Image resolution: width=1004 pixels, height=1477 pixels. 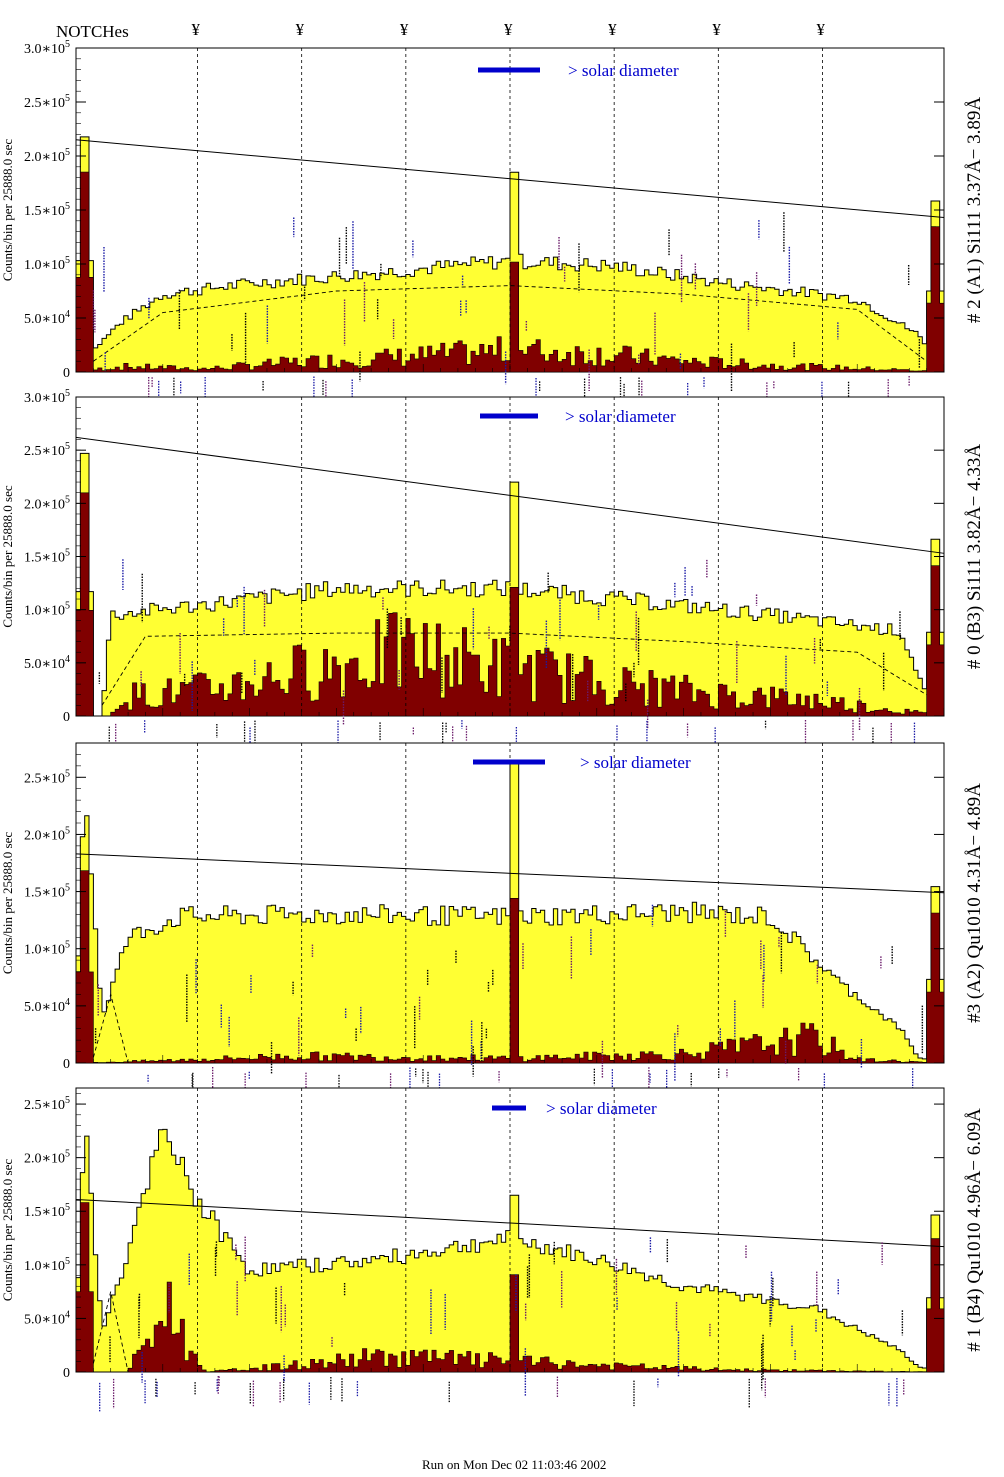 I want to click on y-tick-label-0-4: 2.0∗105, so click(x=47, y=156).